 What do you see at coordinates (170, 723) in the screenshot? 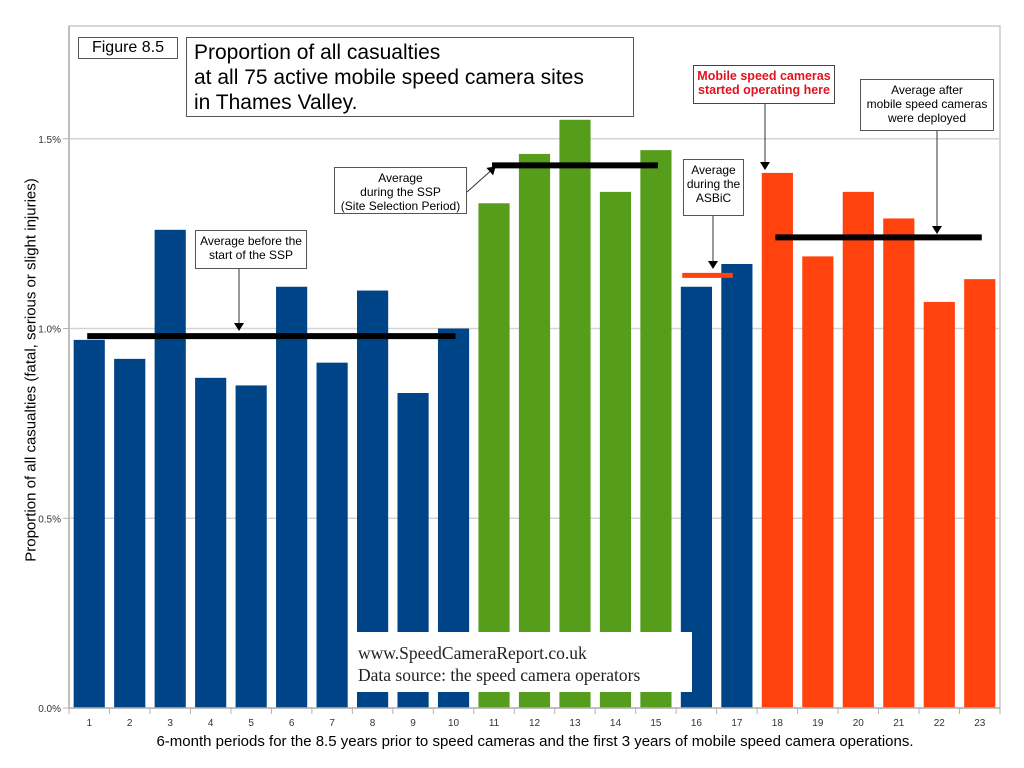
I see `x-tick-label: 3` at bounding box center [170, 723].